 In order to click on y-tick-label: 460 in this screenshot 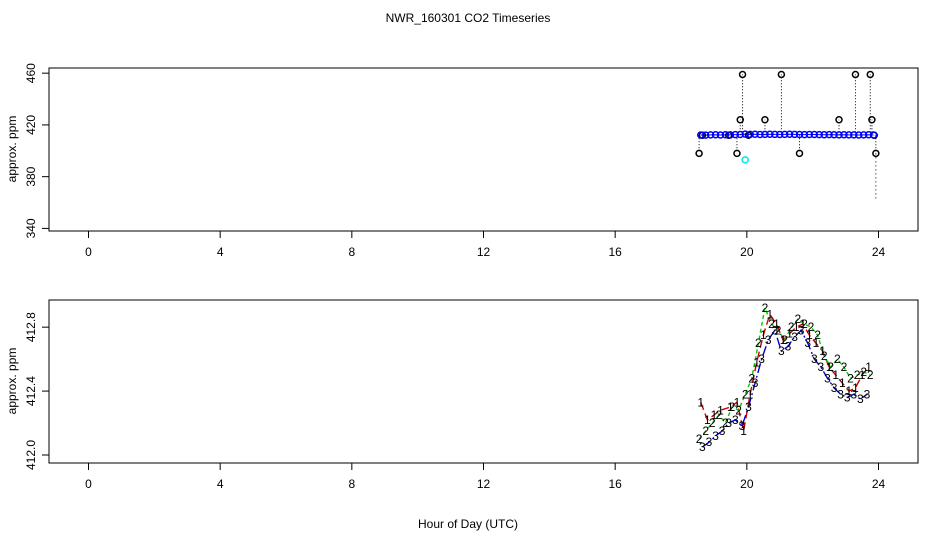, I will do `click(31, 73)`.